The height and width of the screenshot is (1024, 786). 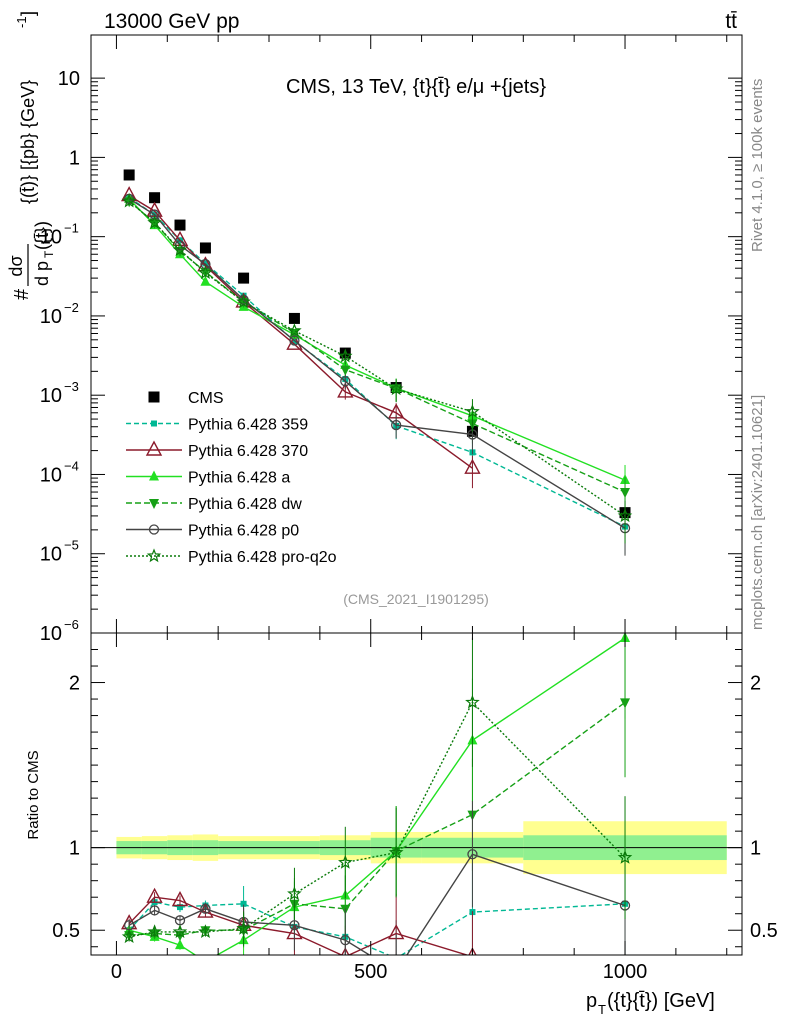 What do you see at coordinates (602, 1009) in the screenshot?
I see `xlabel-sub: T` at bounding box center [602, 1009].